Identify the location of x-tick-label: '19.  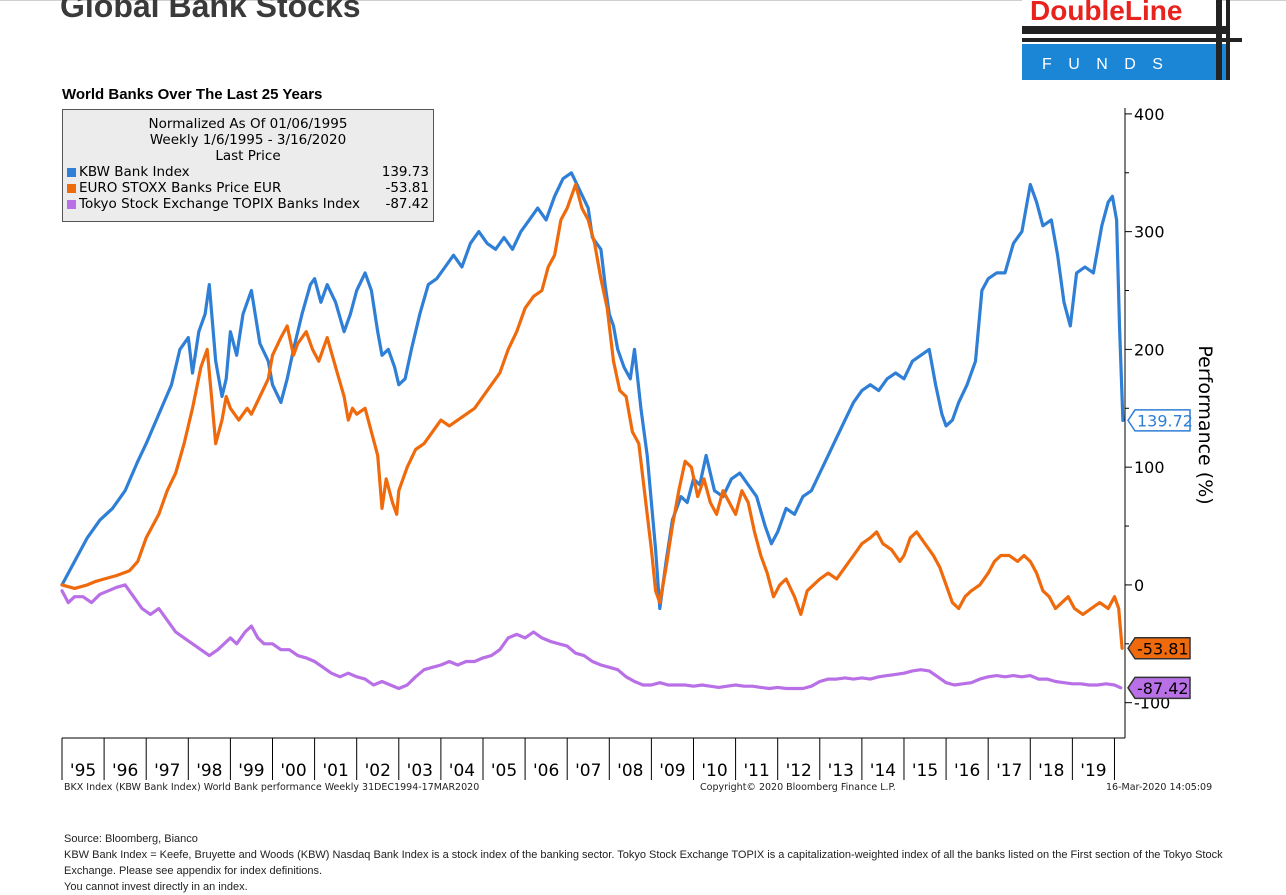
(1093, 771).